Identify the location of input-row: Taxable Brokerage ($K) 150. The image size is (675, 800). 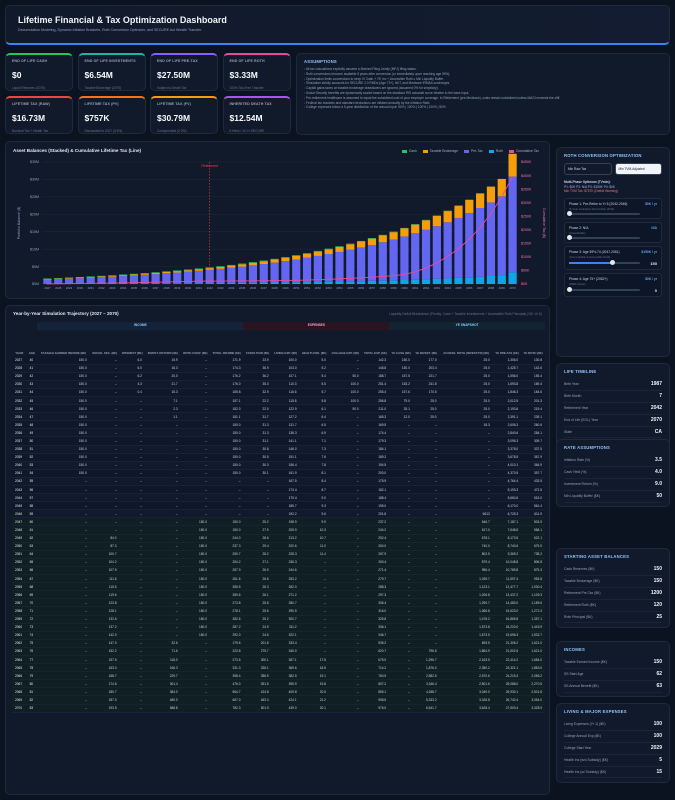
(613, 582).